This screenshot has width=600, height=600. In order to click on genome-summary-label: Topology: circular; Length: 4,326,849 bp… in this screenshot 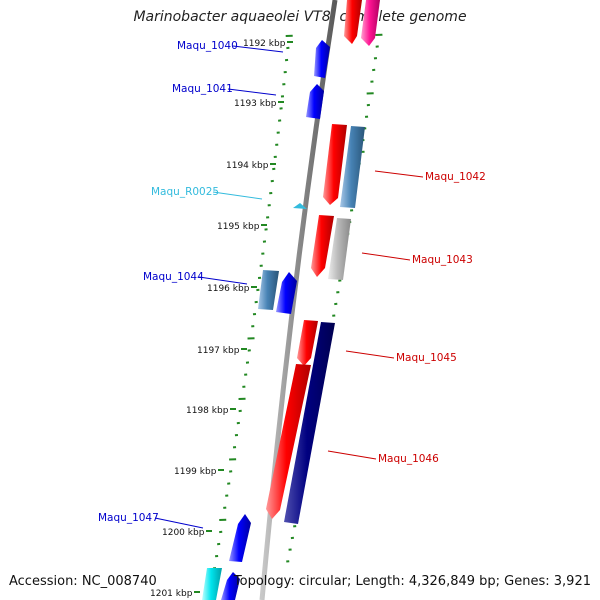, I will do `click(412, 581)`.